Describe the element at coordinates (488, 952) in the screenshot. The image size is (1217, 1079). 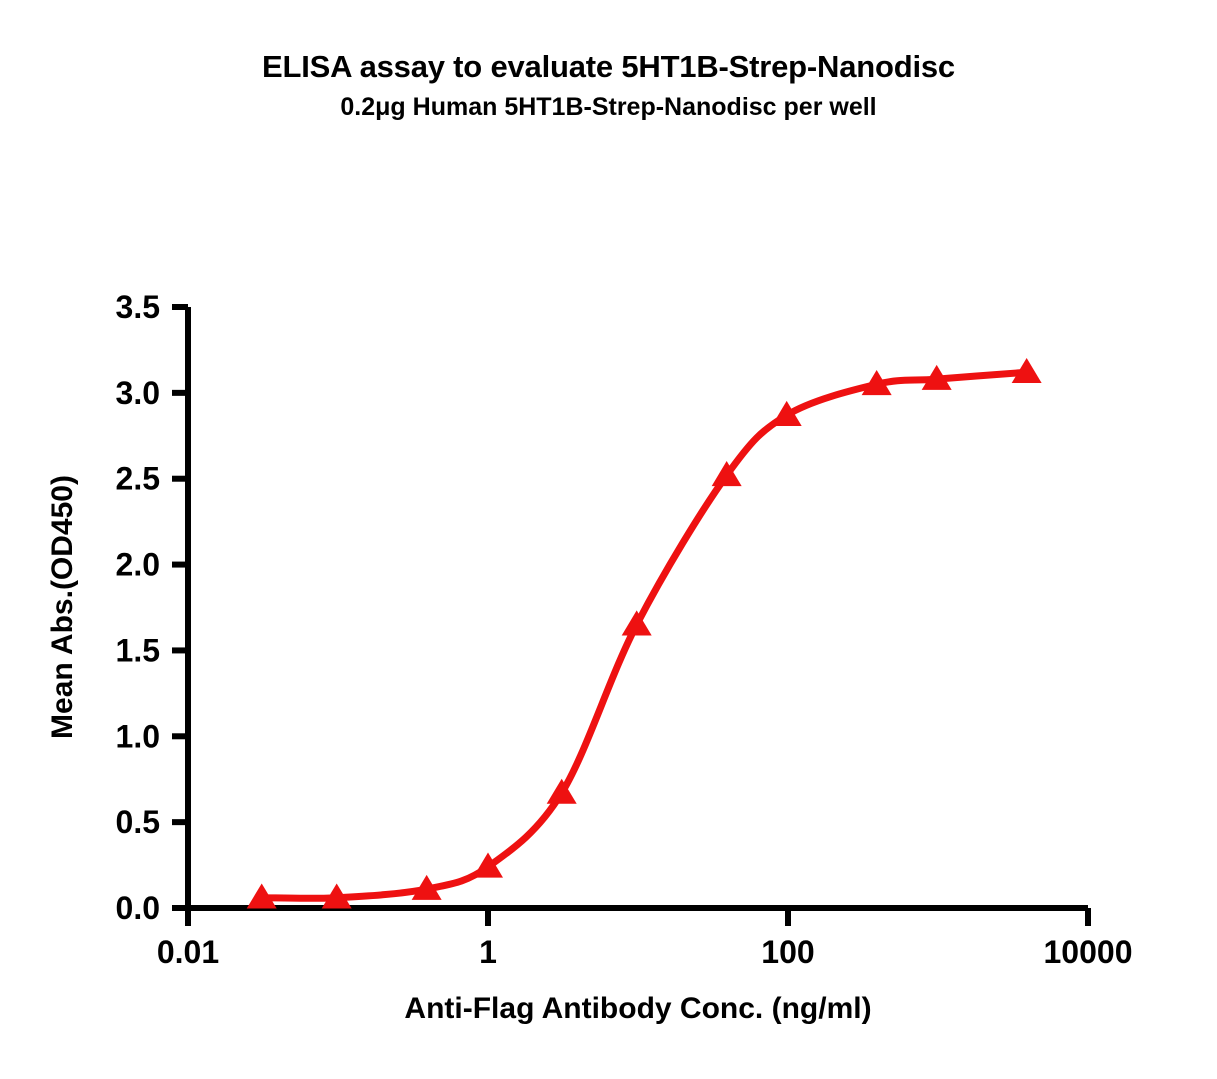
I see `x-tick-label: 1` at that location.